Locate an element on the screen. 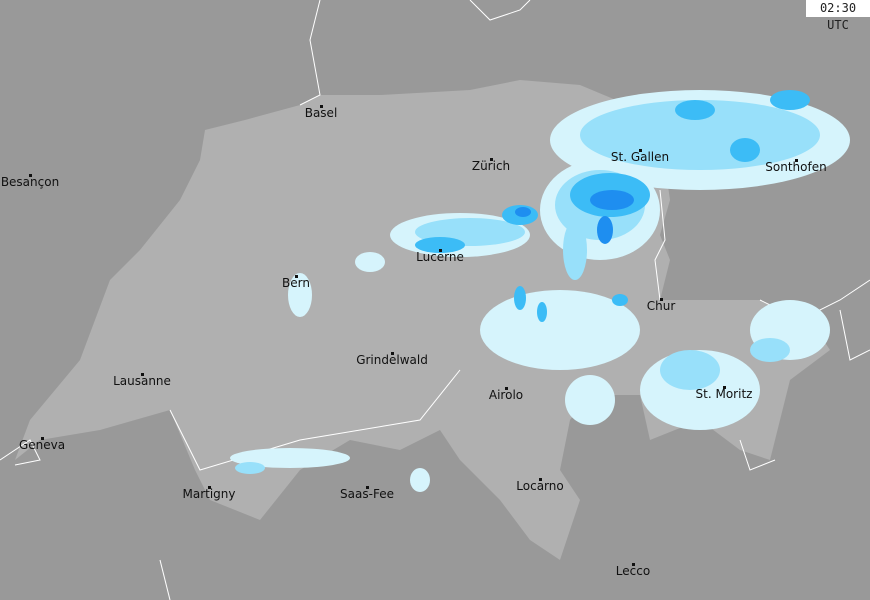 Image resolution: width=870 pixels, height=600 pixels. city-label: Basel is located at coordinates (321, 113).